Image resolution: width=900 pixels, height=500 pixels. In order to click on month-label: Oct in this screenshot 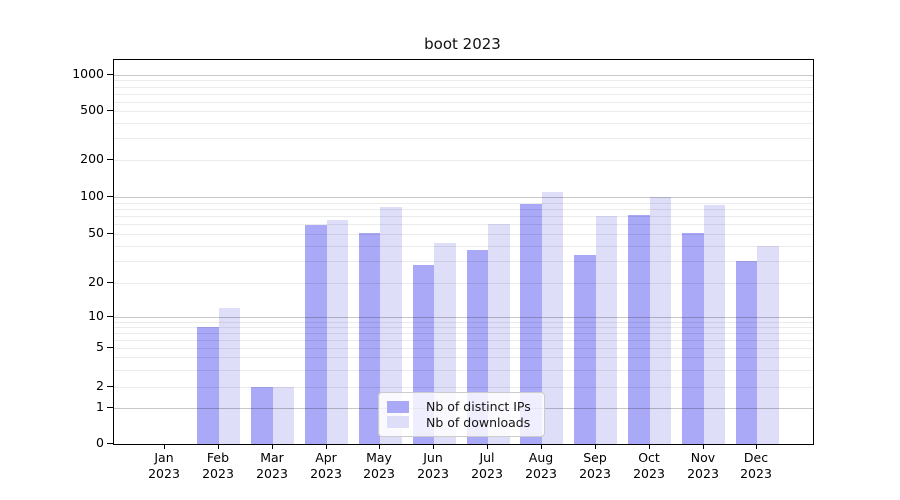, I will do `click(649, 457)`.